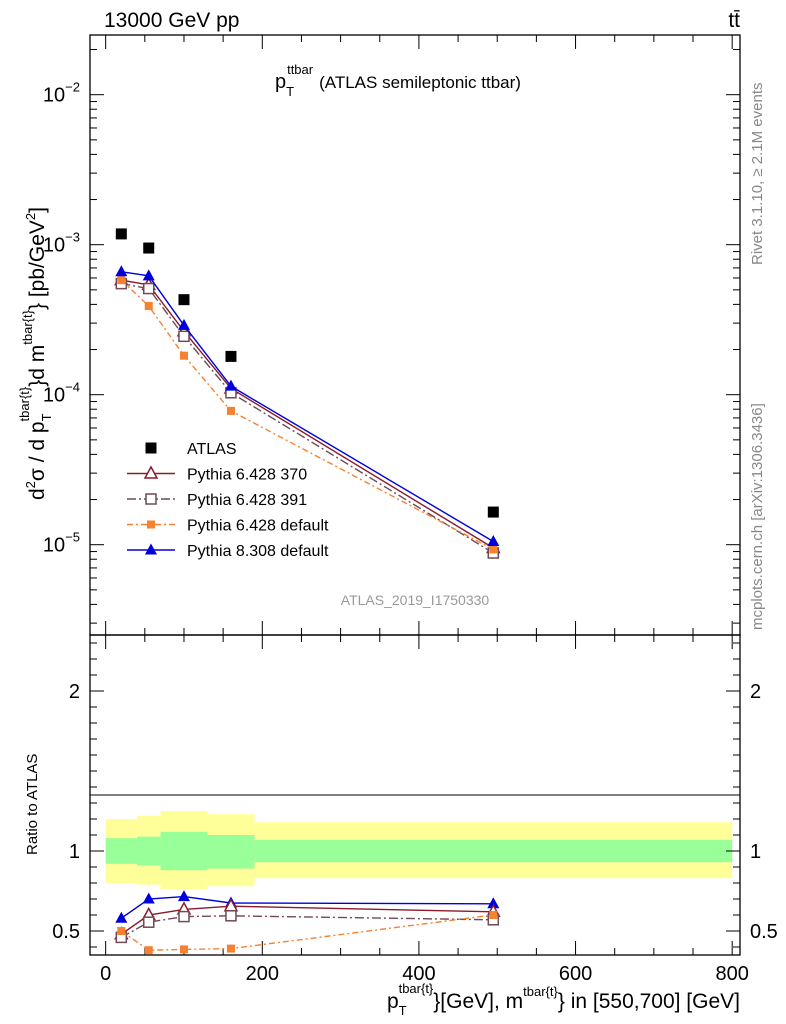 The width and height of the screenshot is (786, 1024). I want to click on ytick-exp: −4, so click(72, 387).